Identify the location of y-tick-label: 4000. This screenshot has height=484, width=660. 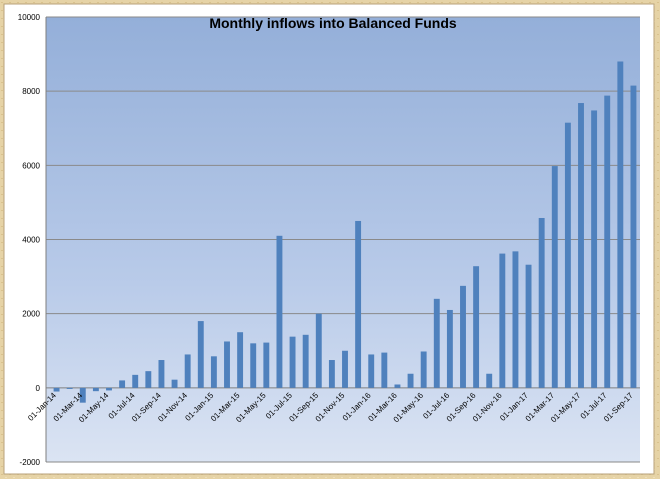
(31, 240).